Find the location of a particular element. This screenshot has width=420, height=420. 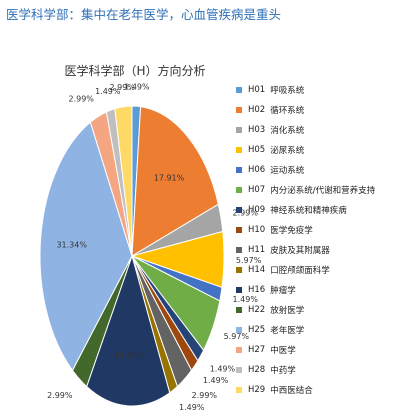

legend-label: 口腔颅颌面科学 is located at coordinates (300, 271).